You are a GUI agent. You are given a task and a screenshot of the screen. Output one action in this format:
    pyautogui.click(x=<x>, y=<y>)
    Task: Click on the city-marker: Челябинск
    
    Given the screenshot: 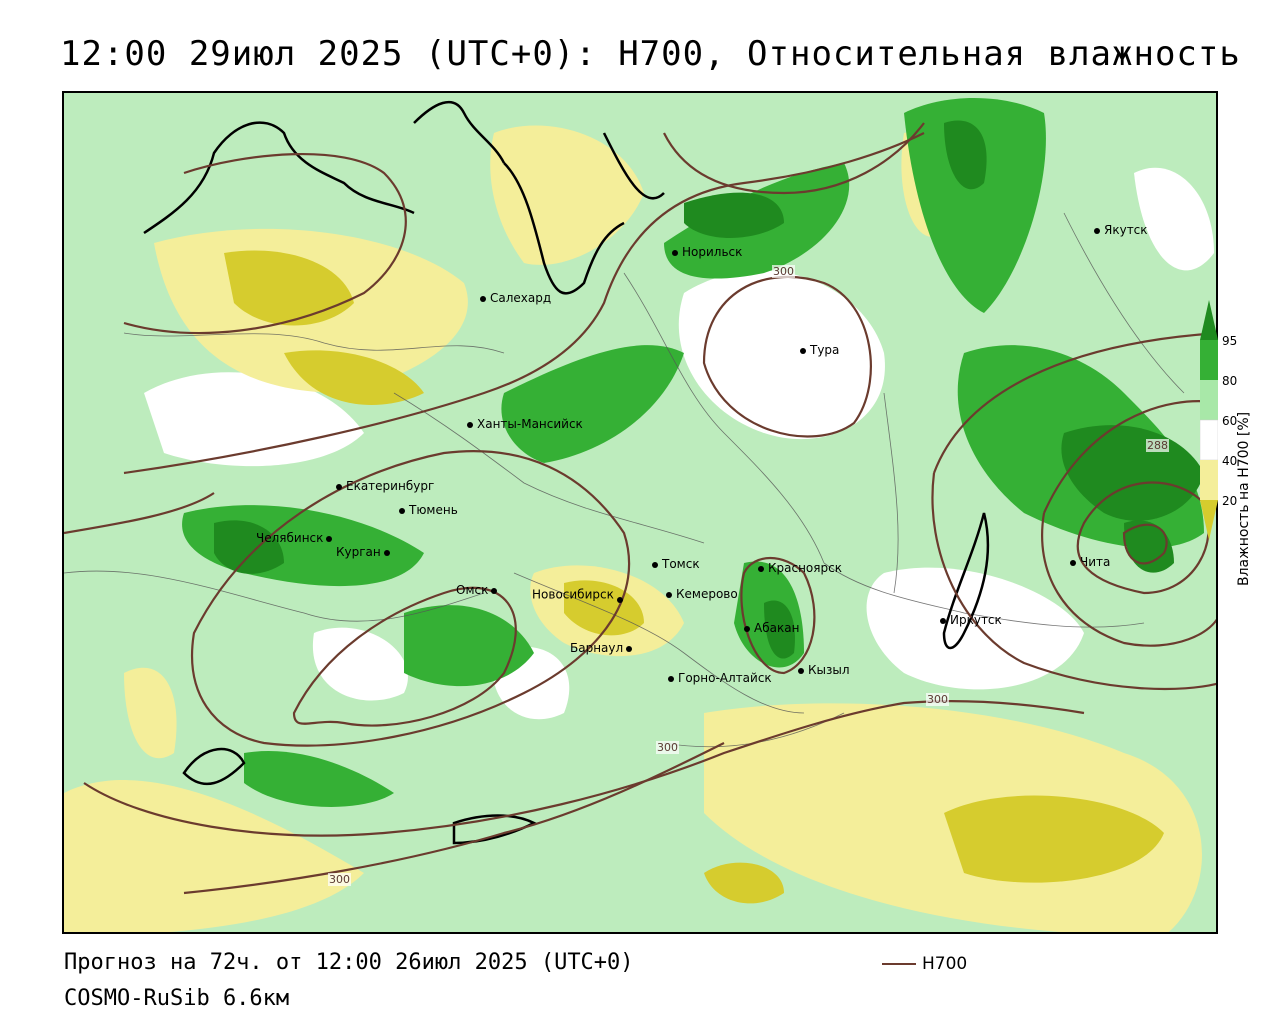 What is the action you would take?
    pyautogui.click(x=294, y=538)
    